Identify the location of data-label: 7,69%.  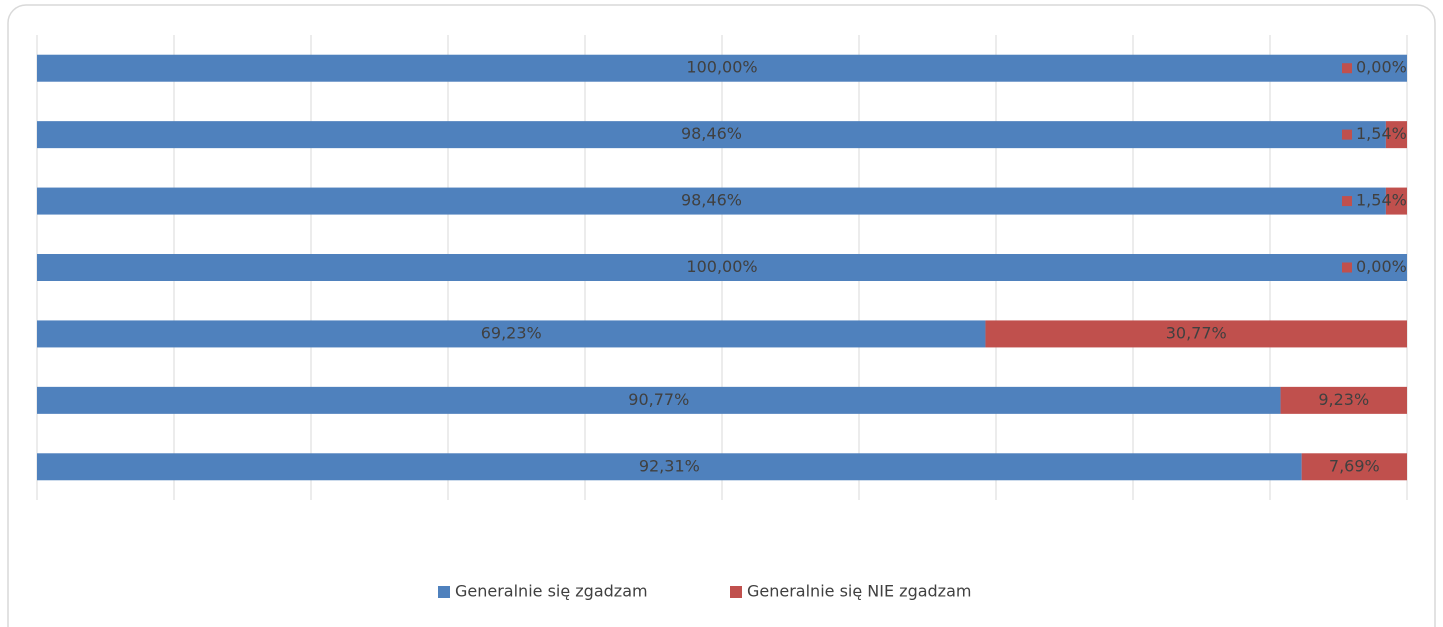
(1354, 465).